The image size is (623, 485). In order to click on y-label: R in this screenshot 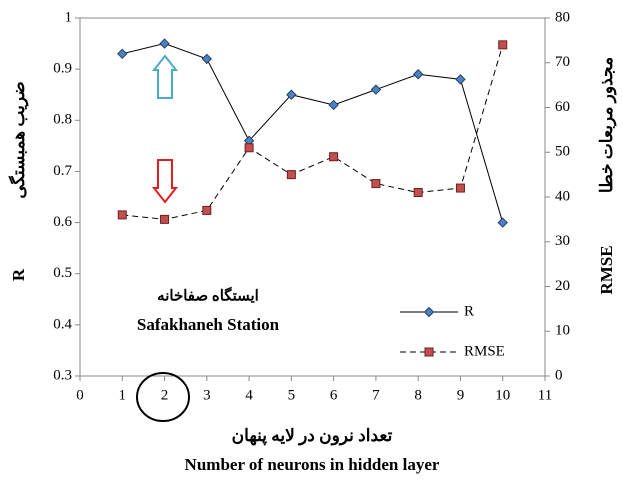, I will do `click(18, 274)`.